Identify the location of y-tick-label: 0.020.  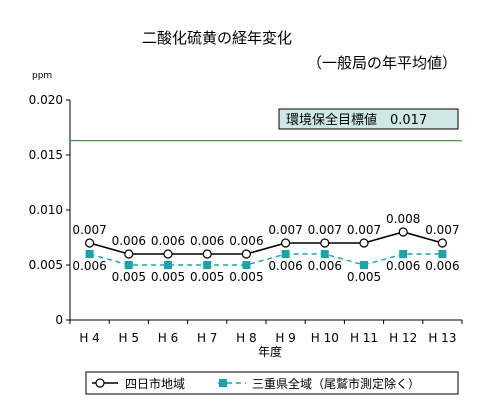
(46, 100).